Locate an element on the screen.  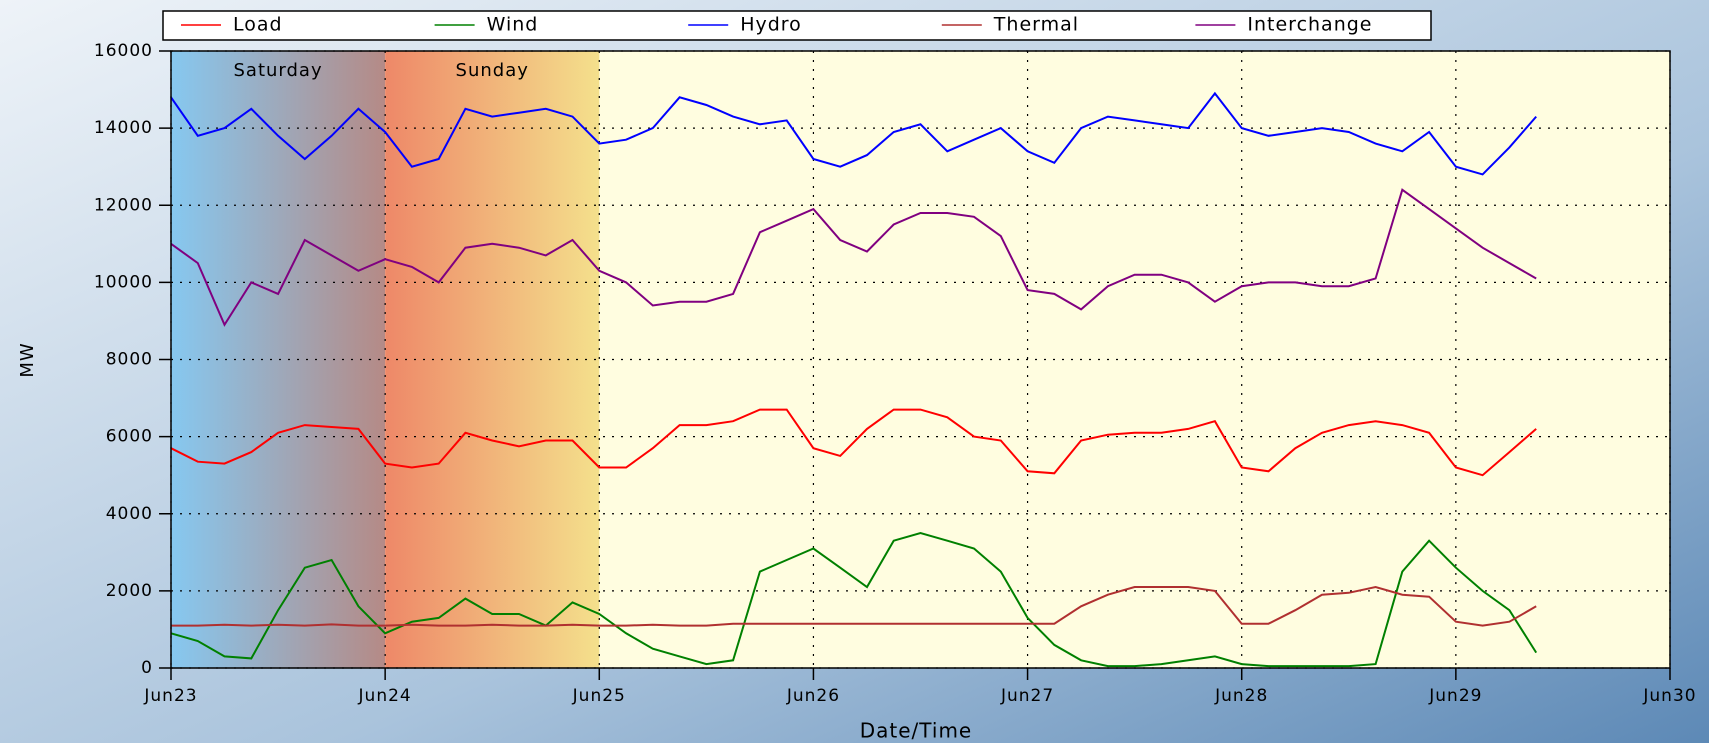
legend-label: Interchange is located at coordinates (1309, 25).